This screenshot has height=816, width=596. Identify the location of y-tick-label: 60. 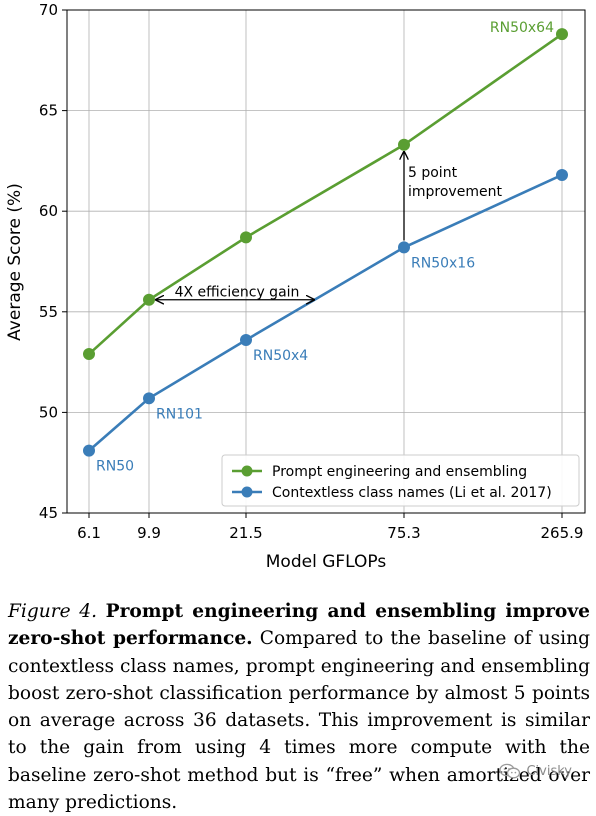
(48, 211).